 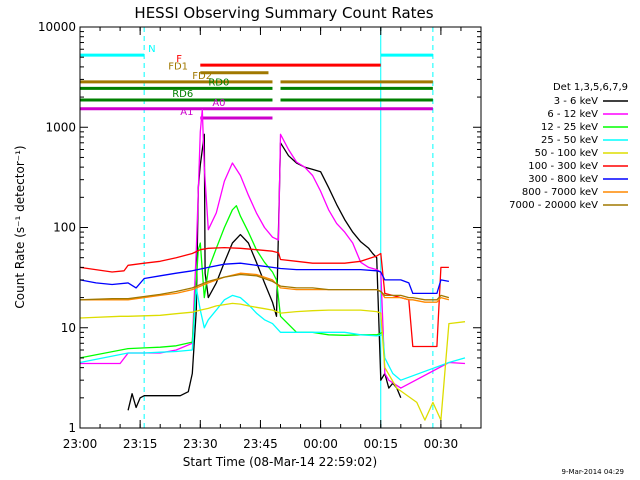 I want to click on flag-label: RD0, so click(x=218, y=82).